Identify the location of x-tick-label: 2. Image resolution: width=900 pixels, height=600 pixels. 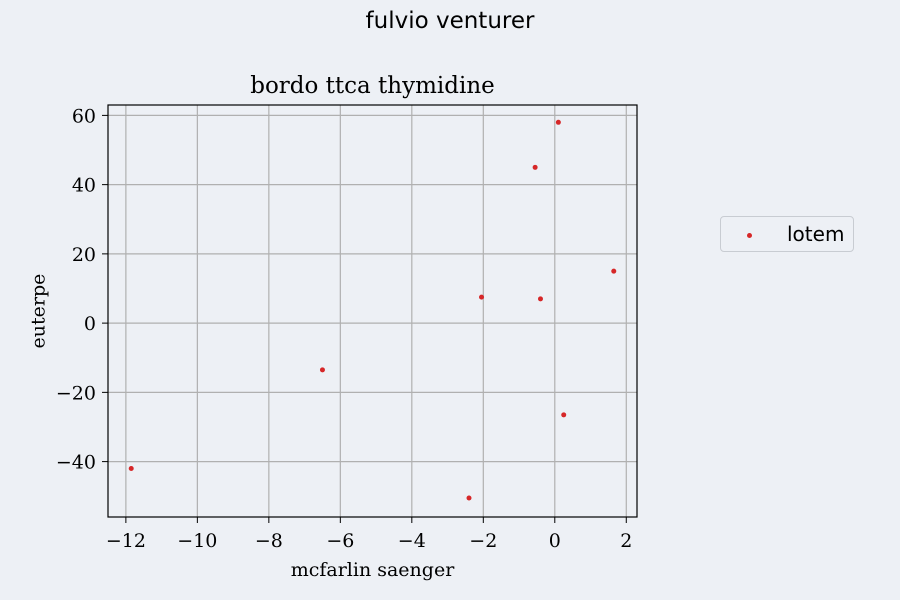
(626, 541).